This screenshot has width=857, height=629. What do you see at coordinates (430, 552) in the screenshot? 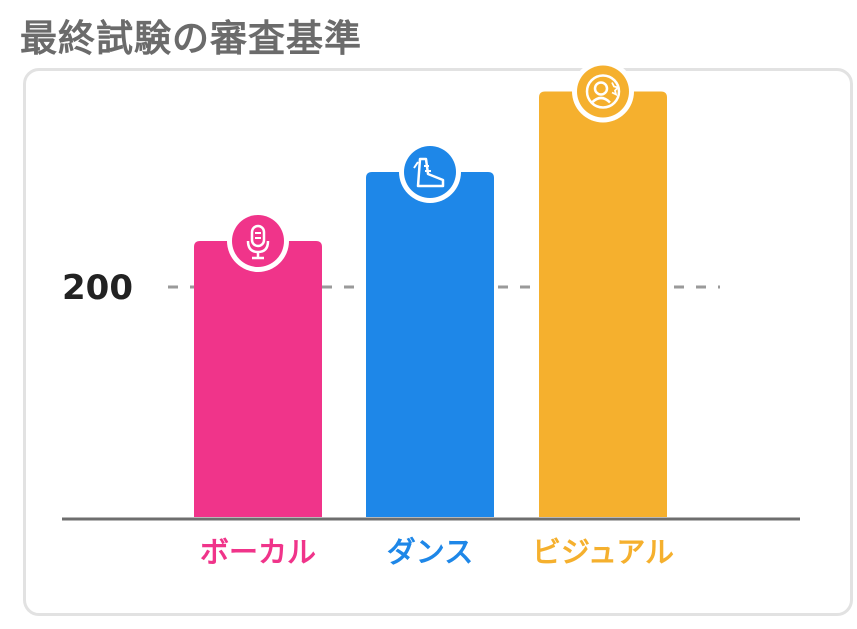
I see `category-label-2: ダンス` at bounding box center [430, 552].